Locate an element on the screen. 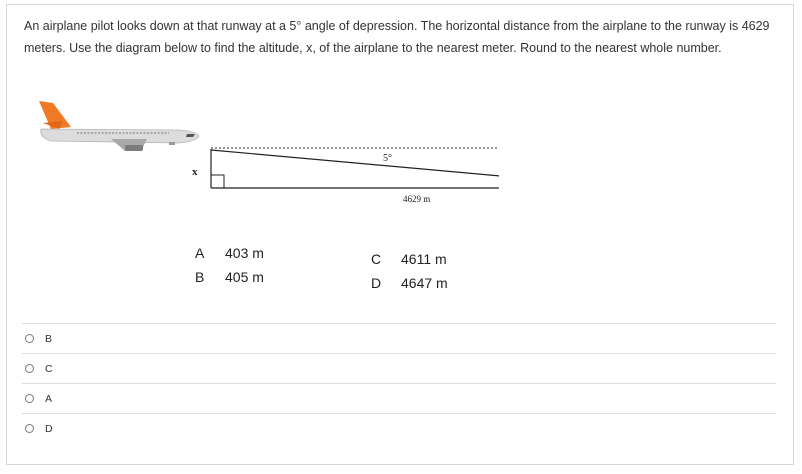 This screenshot has height=474, width=802. right-angle-marker is located at coordinates (218, 181).